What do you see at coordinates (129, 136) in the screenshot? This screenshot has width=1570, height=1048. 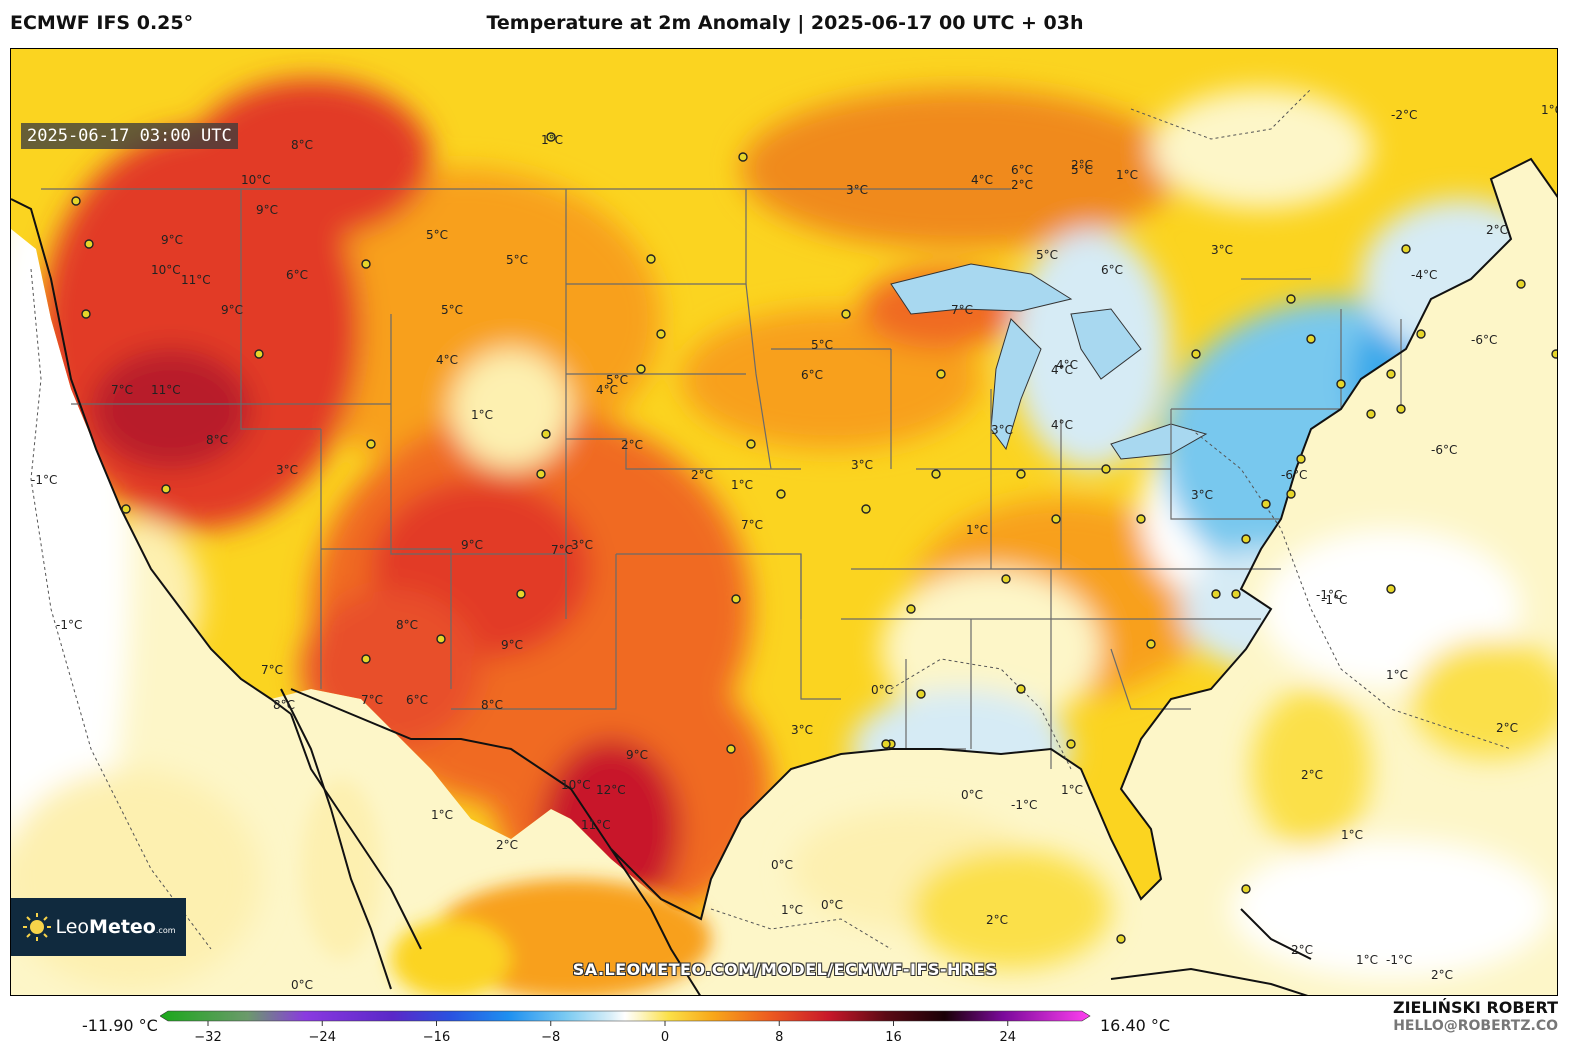 I see `valid-time-badge: 2025-06-17 03:00 UTC` at bounding box center [129, 136].